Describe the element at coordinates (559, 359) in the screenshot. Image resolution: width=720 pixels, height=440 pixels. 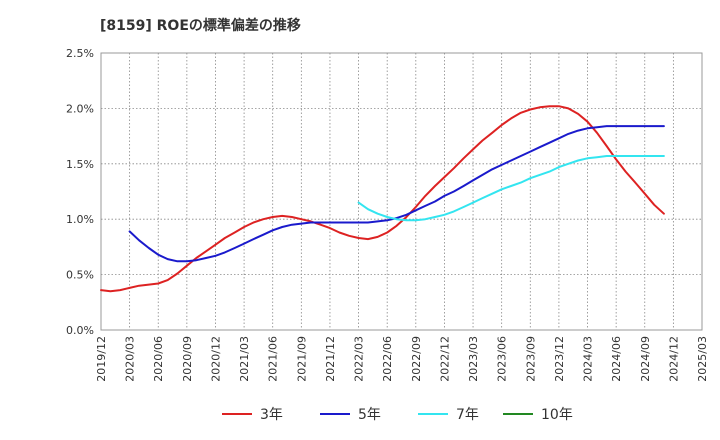
I see `x-tick-label: 2023/12` at that location.